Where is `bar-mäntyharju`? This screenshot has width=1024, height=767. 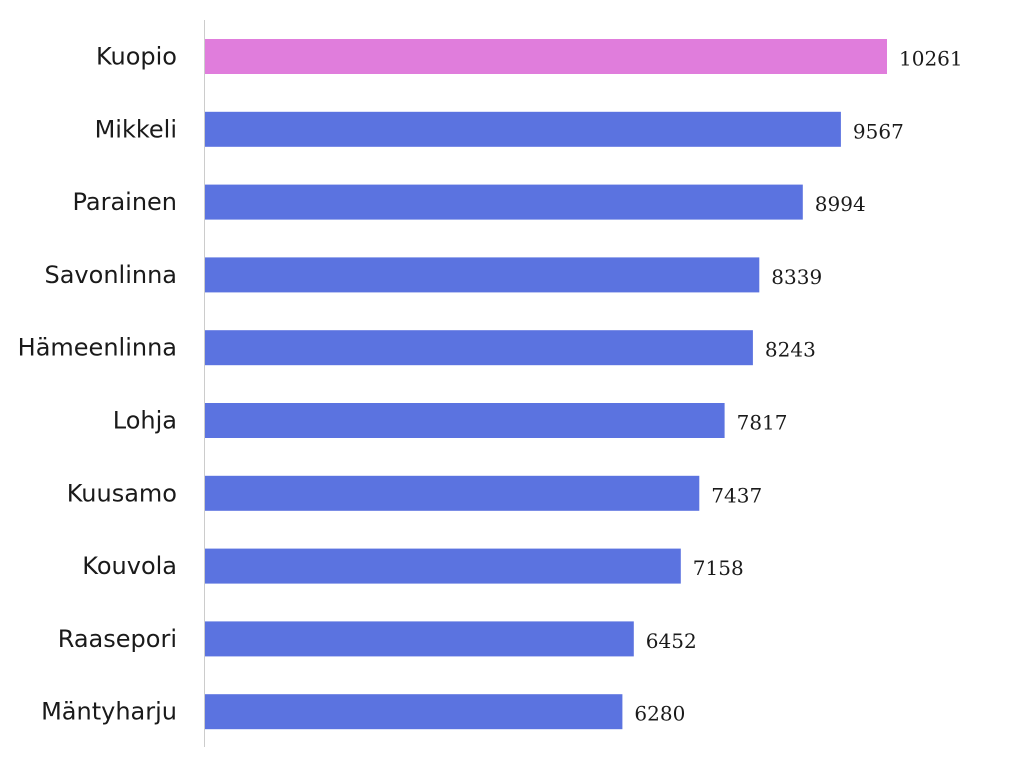 bar-mäntyharju is located at coordinates (414, 712).